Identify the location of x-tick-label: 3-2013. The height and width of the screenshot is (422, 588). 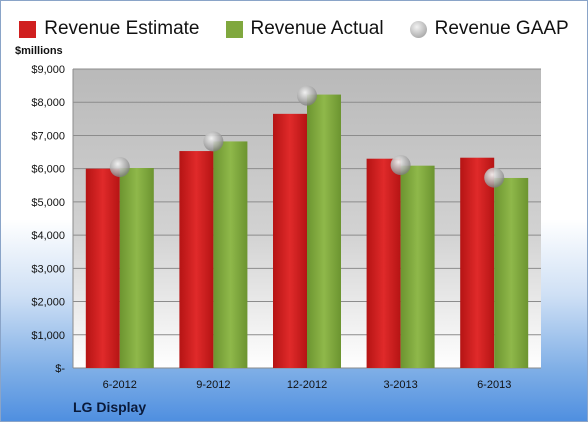
(400, 385).